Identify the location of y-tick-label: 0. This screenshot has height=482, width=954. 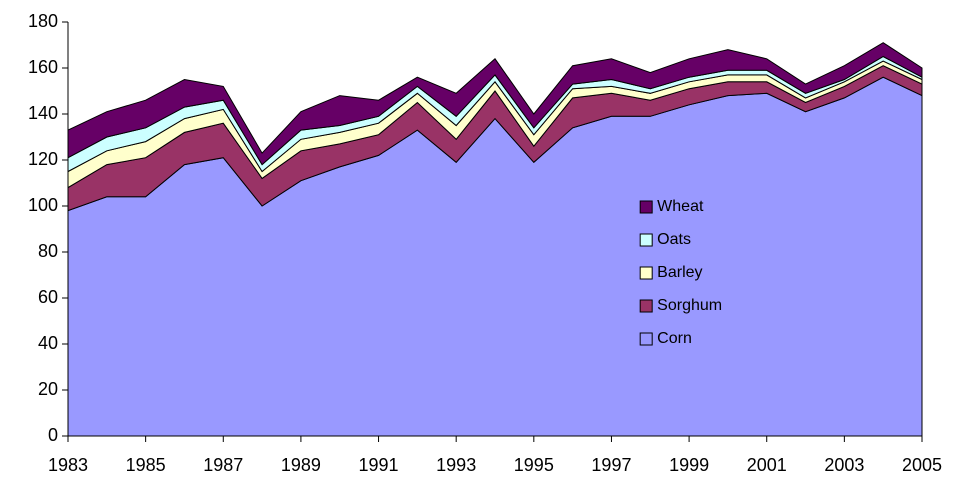
(53, 435).